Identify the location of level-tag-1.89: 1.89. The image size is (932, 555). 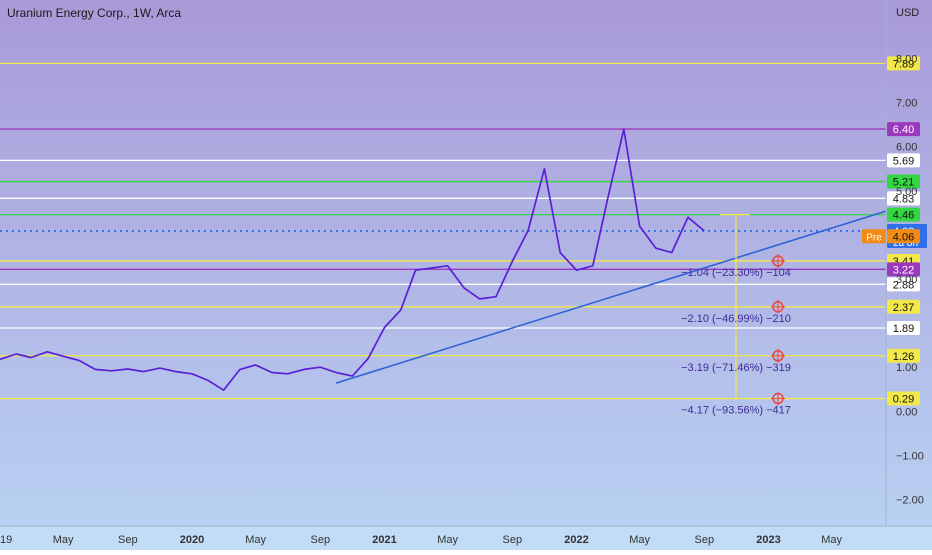
(903, 327).